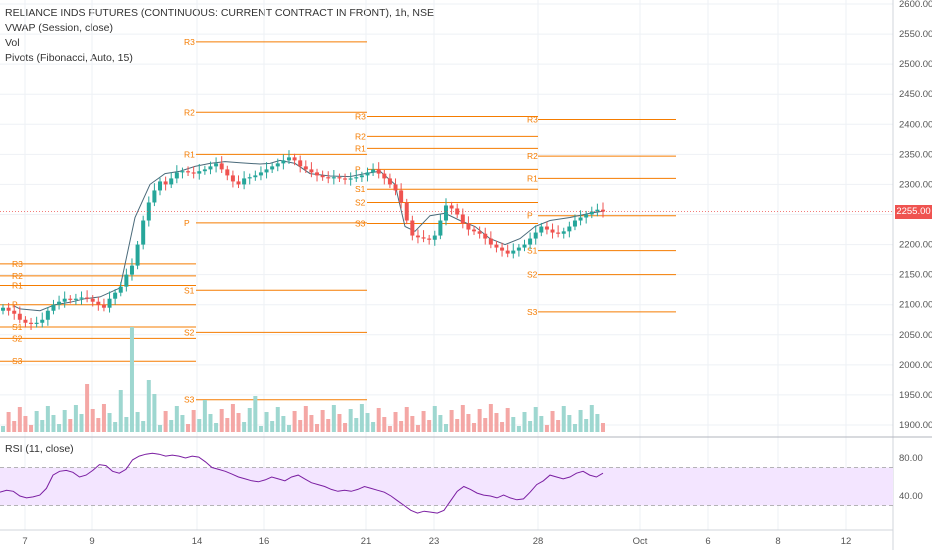 The width and height of the screenshot is (932, 550). I want to click on price-axis-tick: 2100.00, so click(915, 305).